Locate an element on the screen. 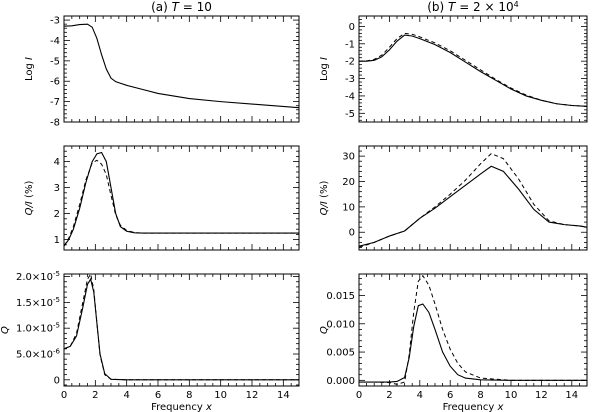  y-tick-label: -8 is located at coordinates (55, 123).